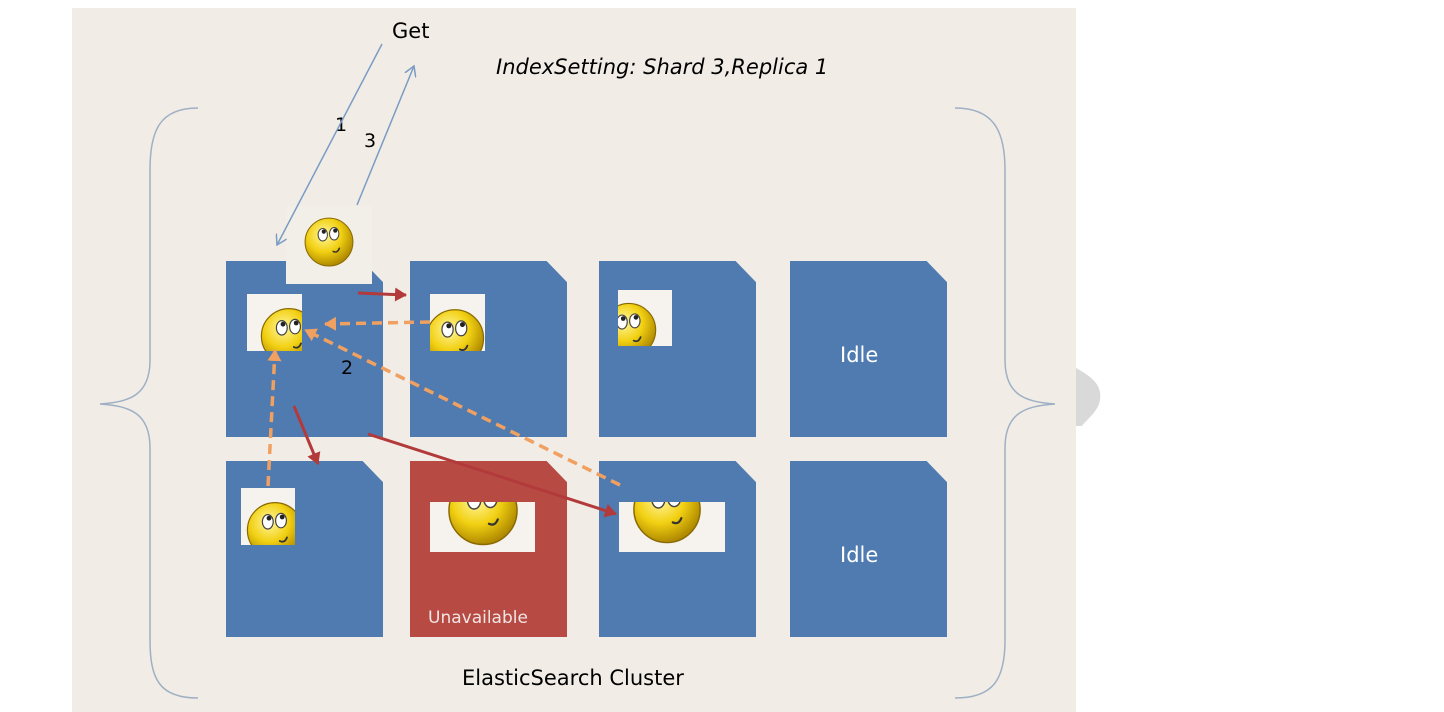  Describe the element at coordinates (411, 31) in the screenshot. I see `get-label: Get` at that location.